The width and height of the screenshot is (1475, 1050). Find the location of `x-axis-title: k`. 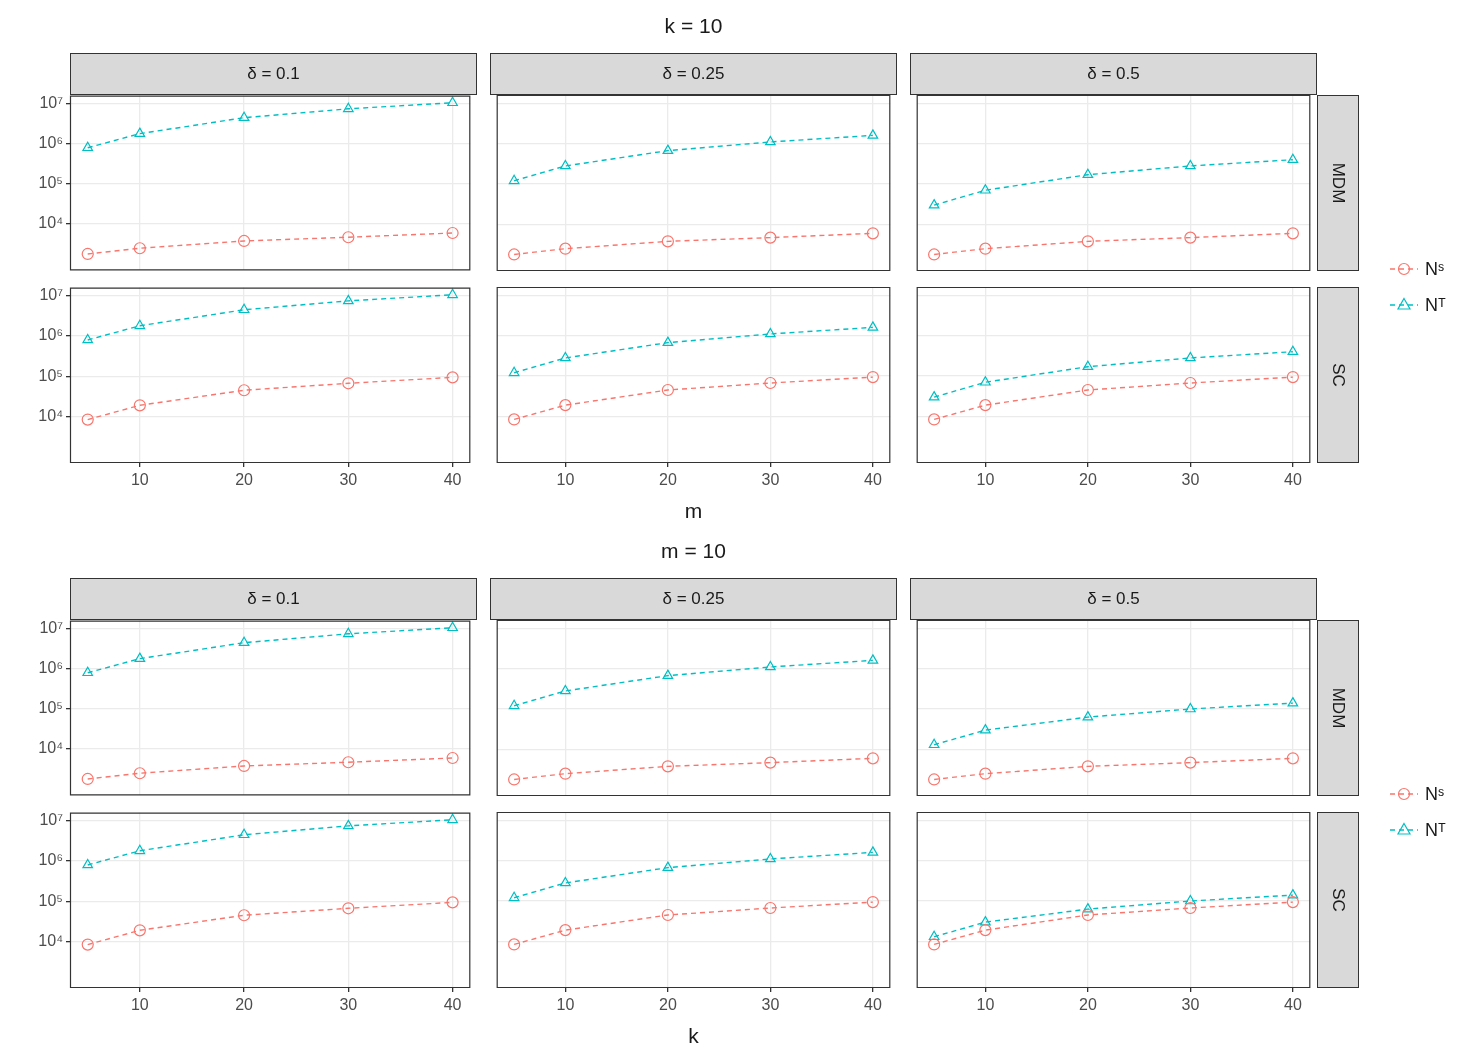

x-axis-title: k is located at coordinates (693, 1036).